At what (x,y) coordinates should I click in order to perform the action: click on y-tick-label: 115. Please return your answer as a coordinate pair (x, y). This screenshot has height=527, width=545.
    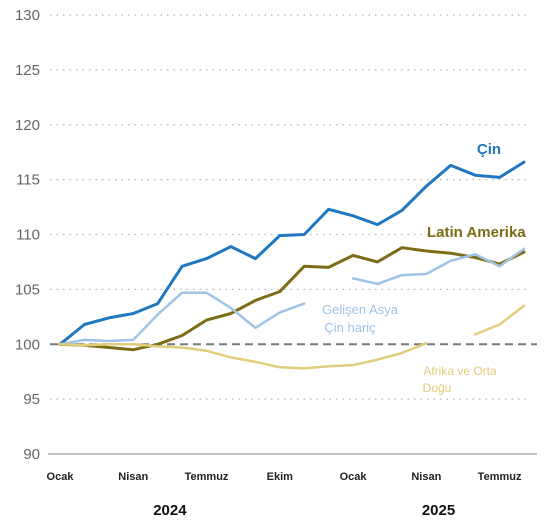
    Looking at the image, I should click on (28, 180).